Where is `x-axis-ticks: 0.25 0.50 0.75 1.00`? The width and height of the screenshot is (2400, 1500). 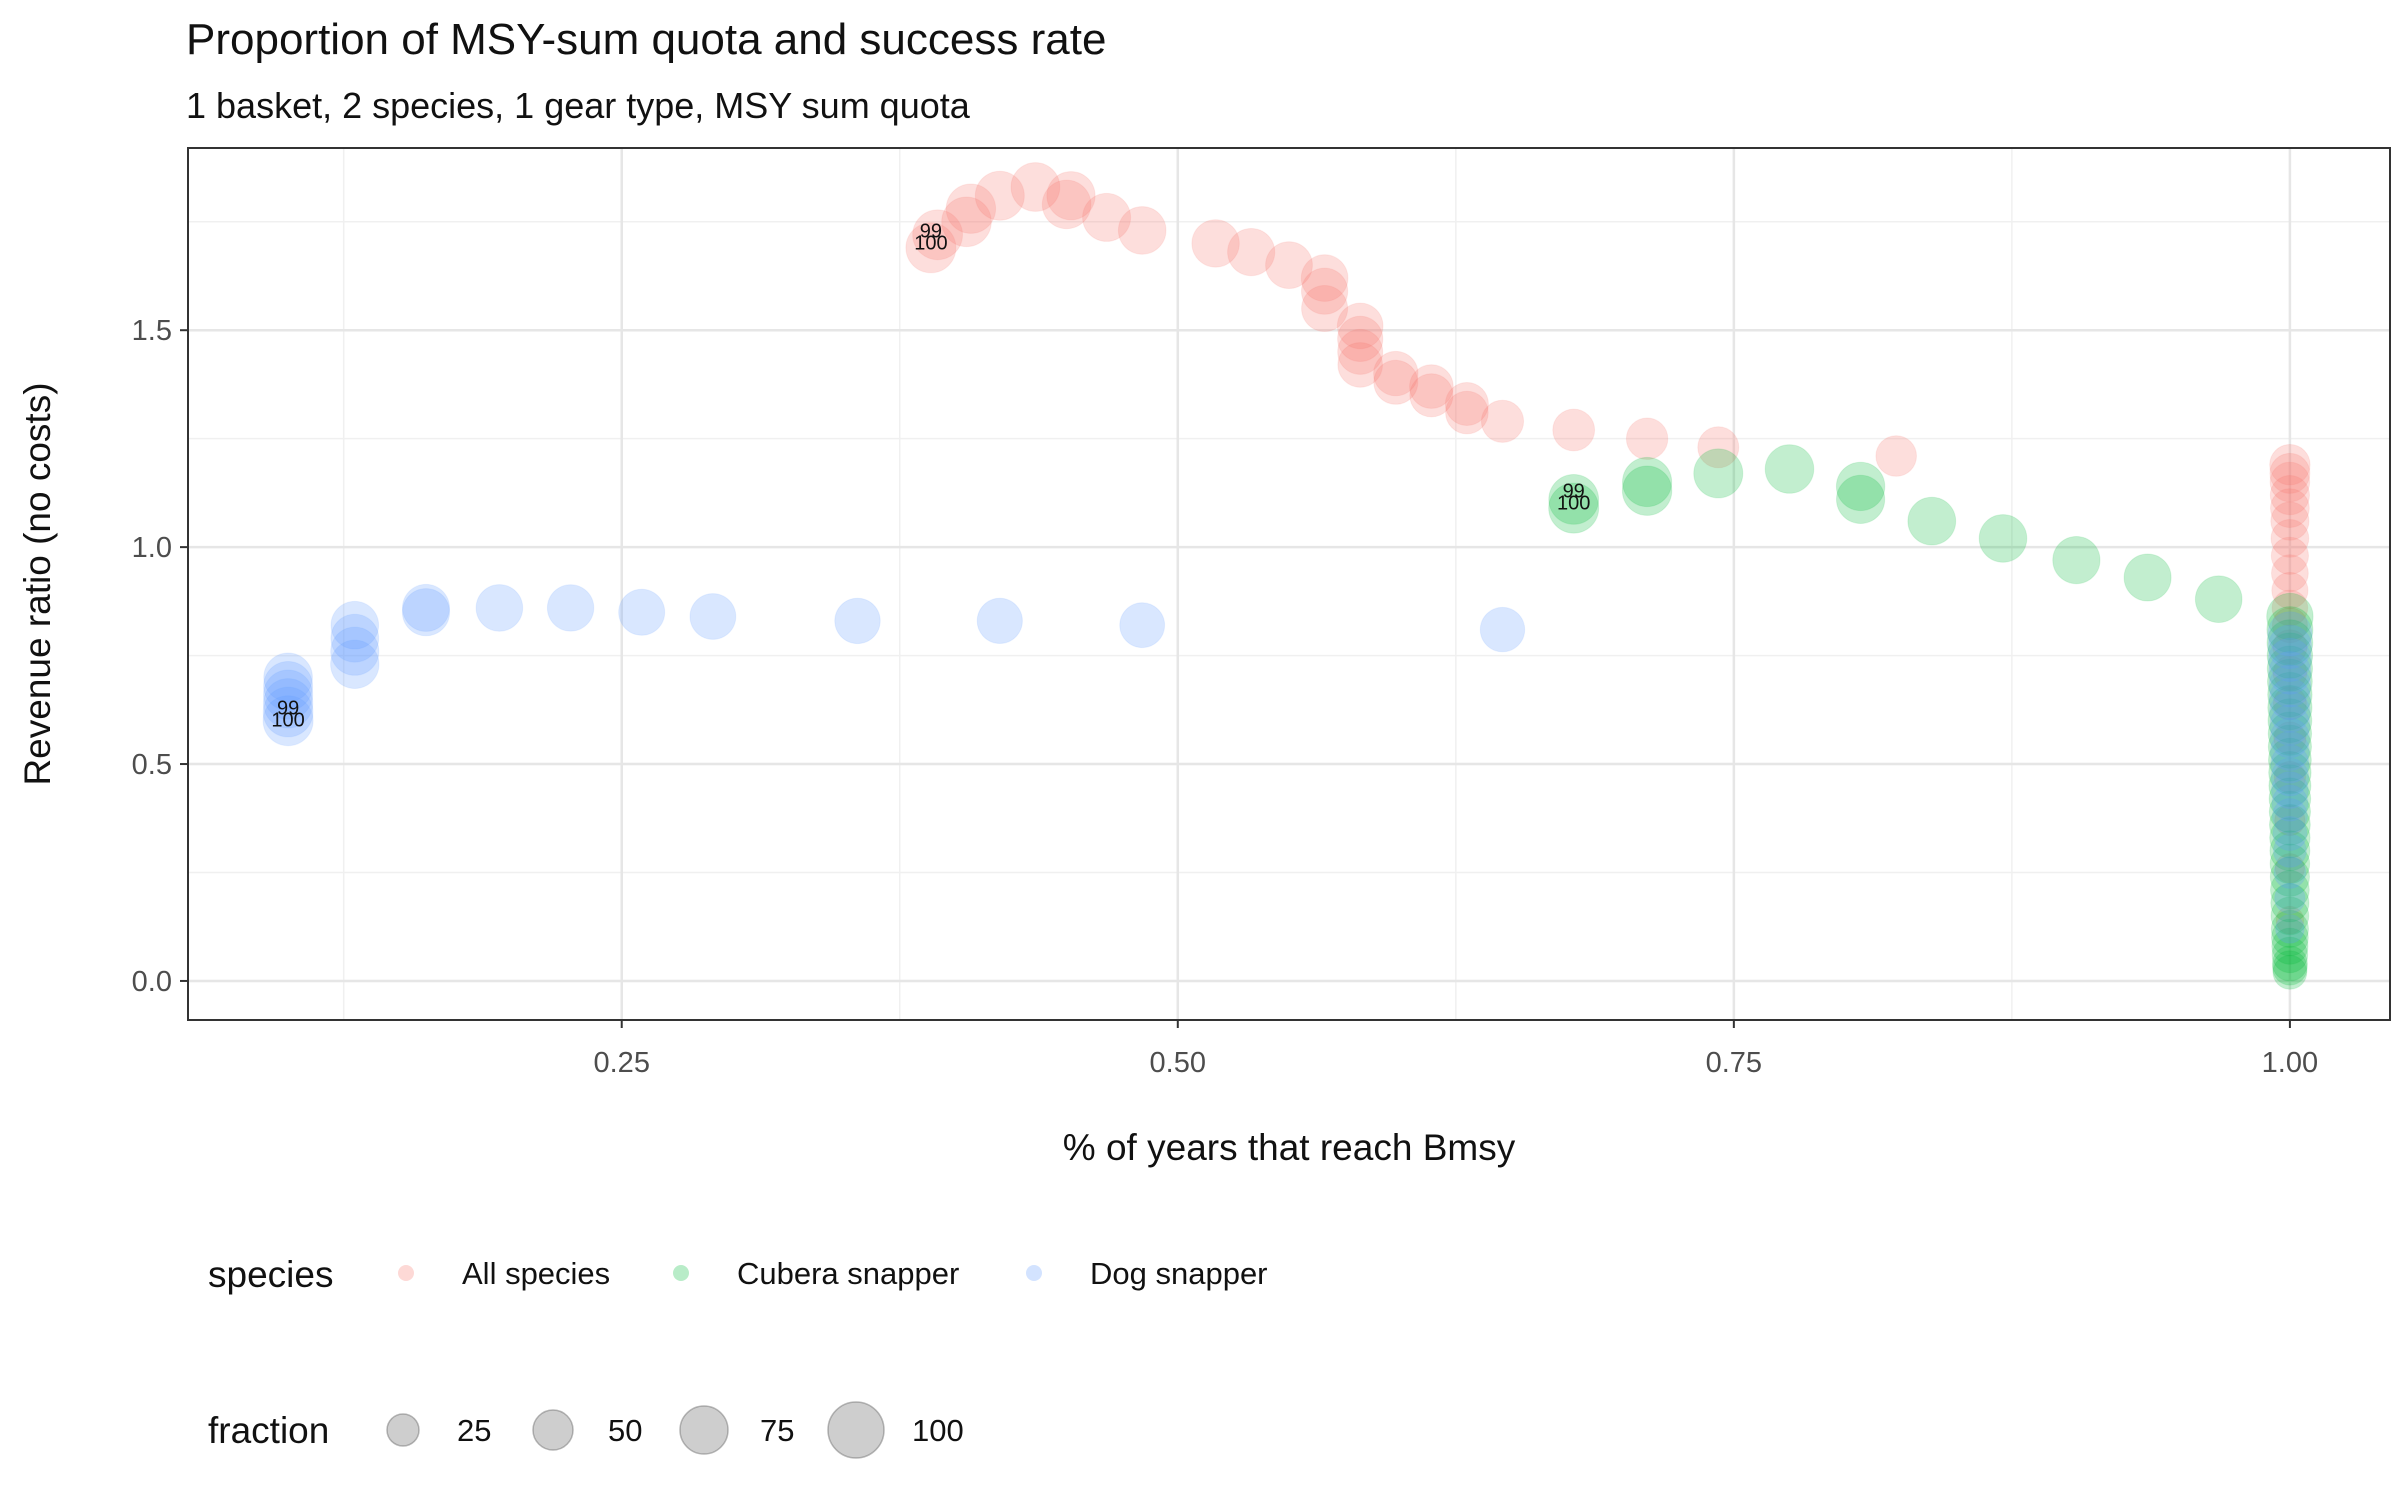
x-axis-ticks: 0.25 0.50 0.75 1.00 is located at coordinates (1456, 1049).